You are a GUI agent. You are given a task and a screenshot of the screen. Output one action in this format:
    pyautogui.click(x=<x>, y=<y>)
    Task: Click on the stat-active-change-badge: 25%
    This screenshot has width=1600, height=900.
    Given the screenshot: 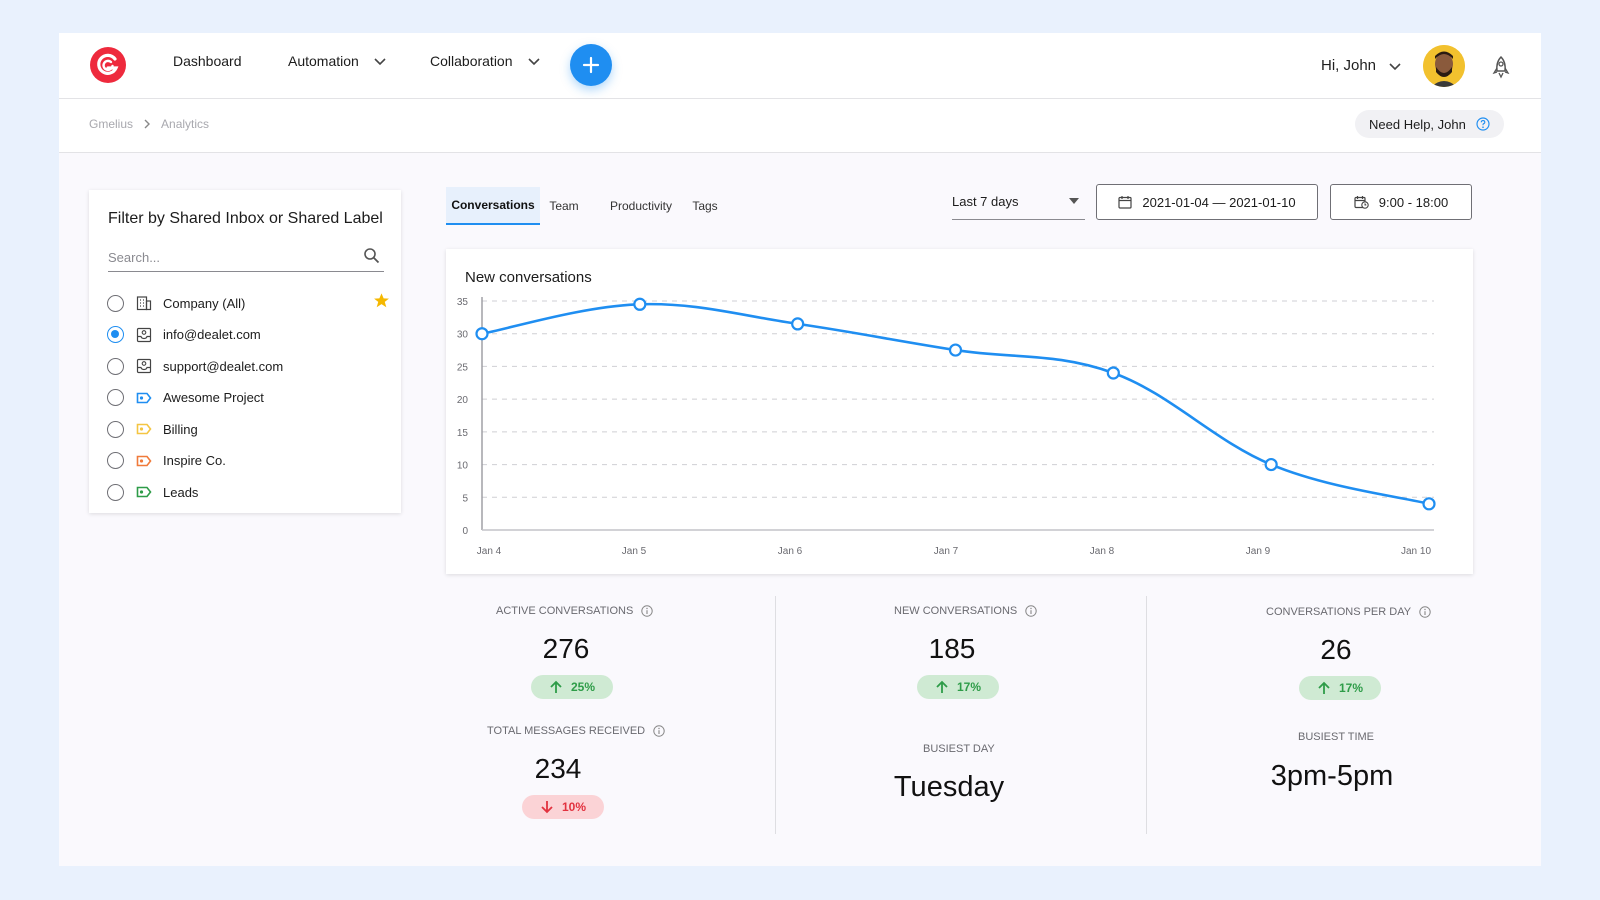 What is the action you would take?
    pyautogui.click(x=572, y=687)
    